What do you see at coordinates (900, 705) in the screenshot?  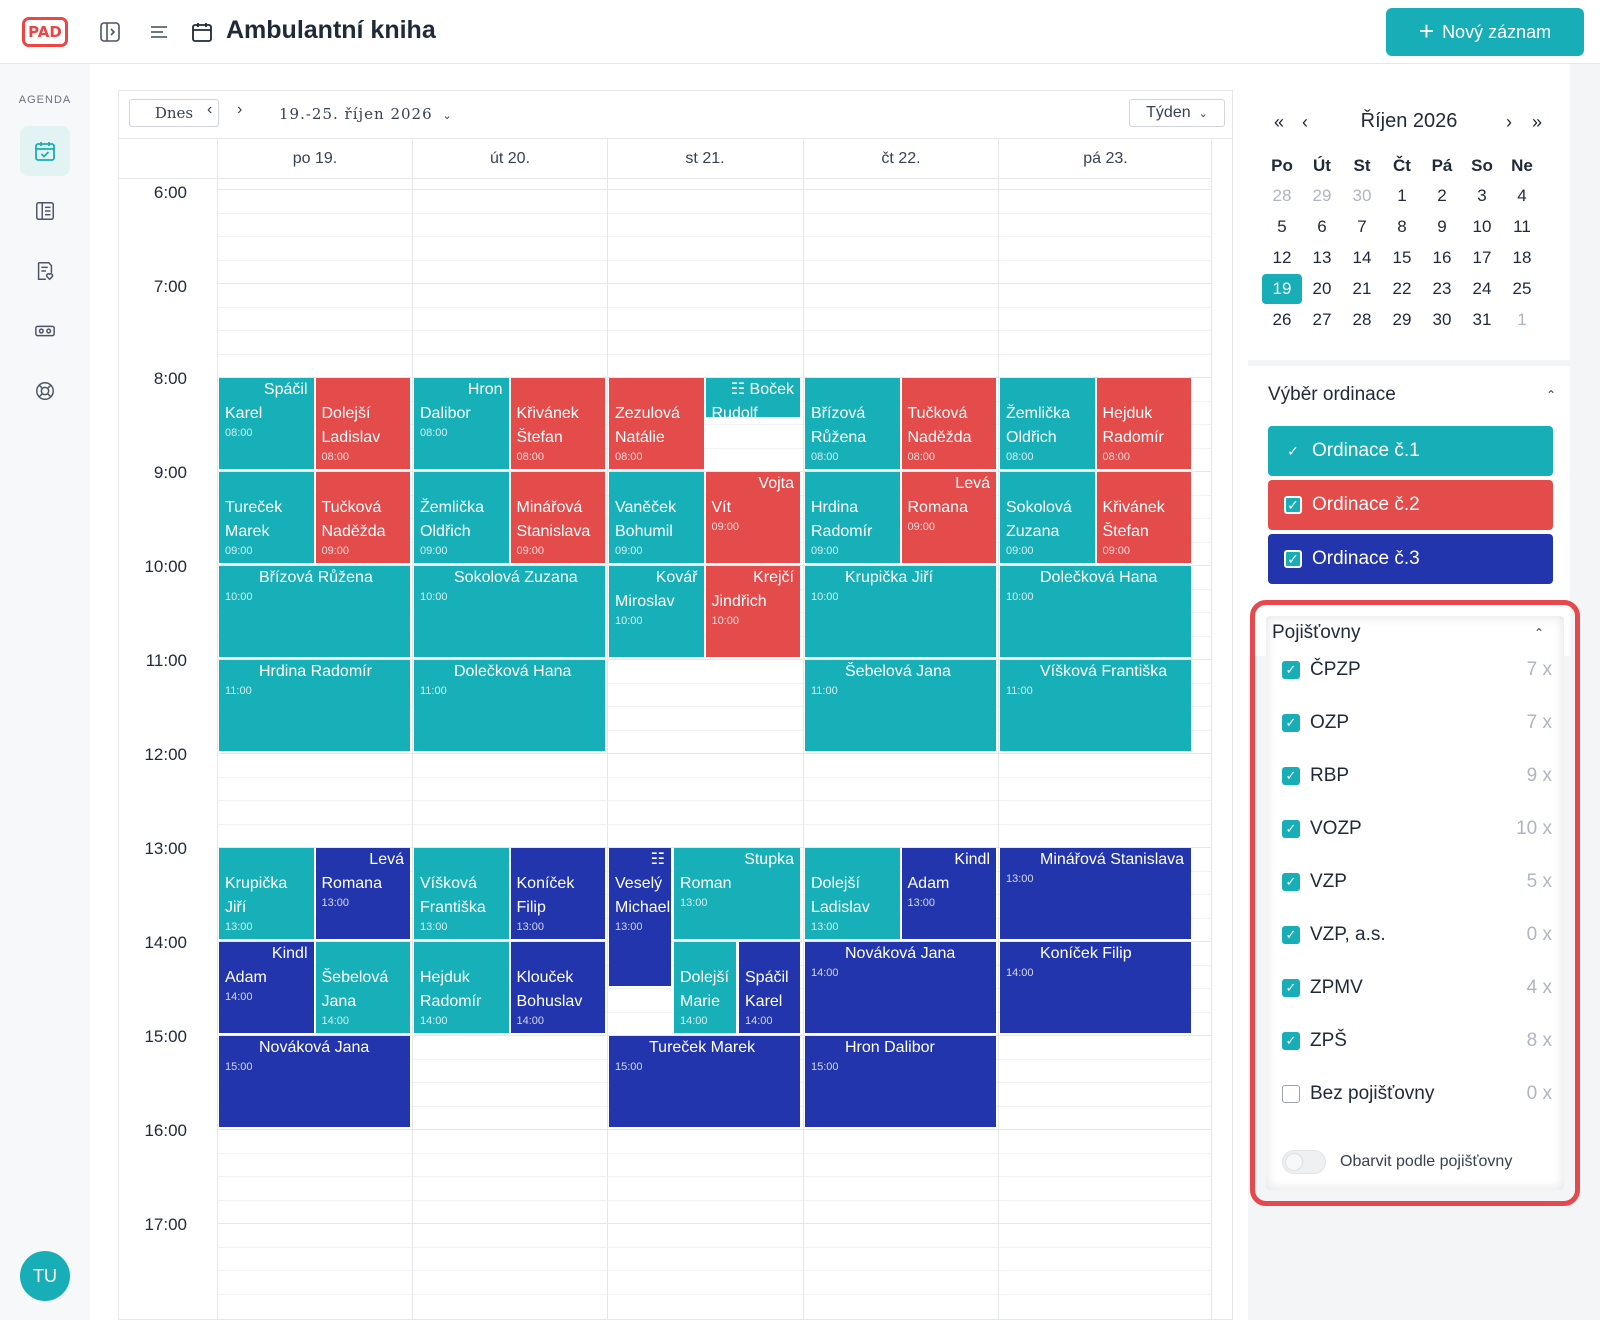 I see `appointment-event: Šebelová Jana 11:00` at bounding box center [900, 705].